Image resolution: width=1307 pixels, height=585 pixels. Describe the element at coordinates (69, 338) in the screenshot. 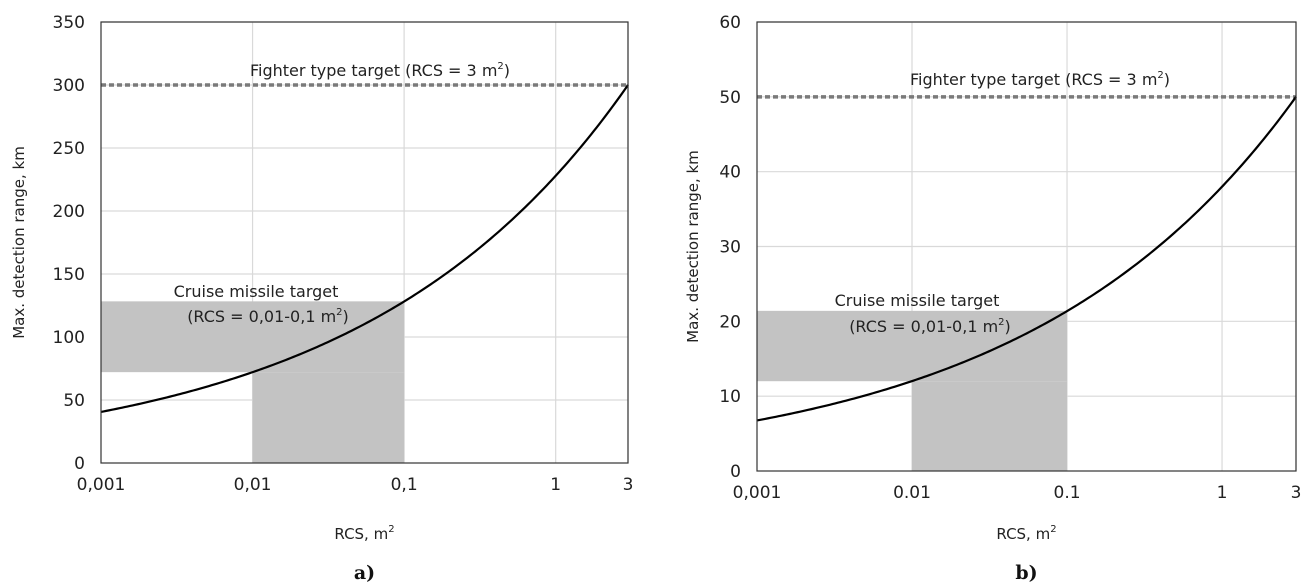

I see `y-tick-label: 100` at that location.